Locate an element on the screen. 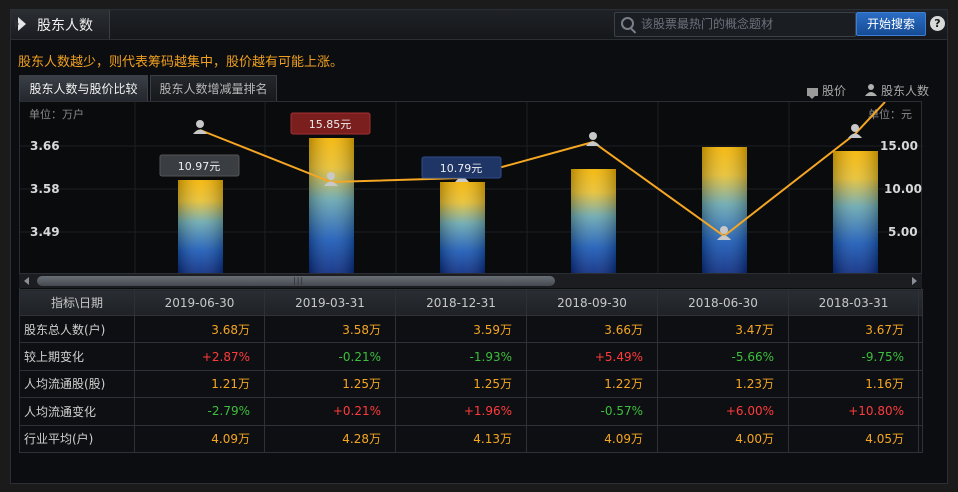 This screenshot has width=958, height=492. table-cell: -0.21% is located at coordinates (330, 356).